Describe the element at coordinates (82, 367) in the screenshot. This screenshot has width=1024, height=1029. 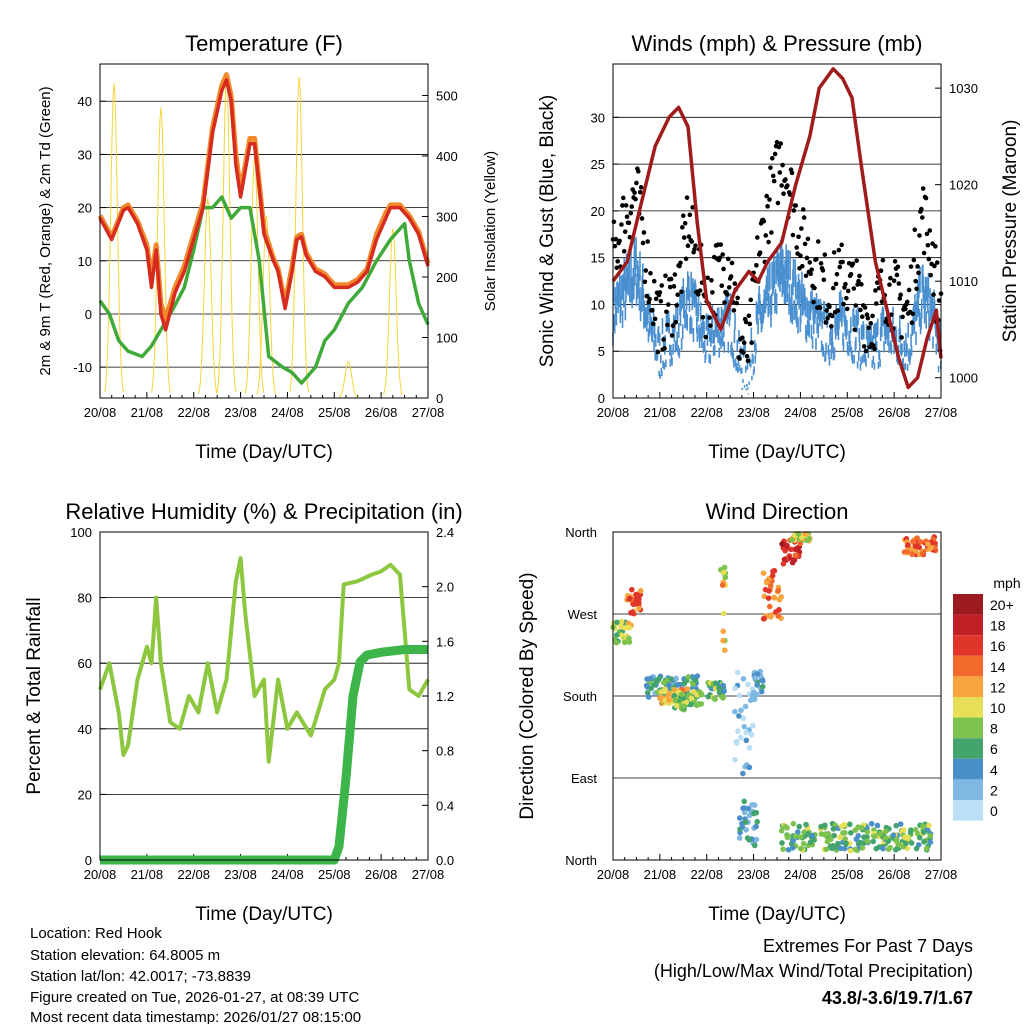
I see `y-tick-label: -10` at that location.